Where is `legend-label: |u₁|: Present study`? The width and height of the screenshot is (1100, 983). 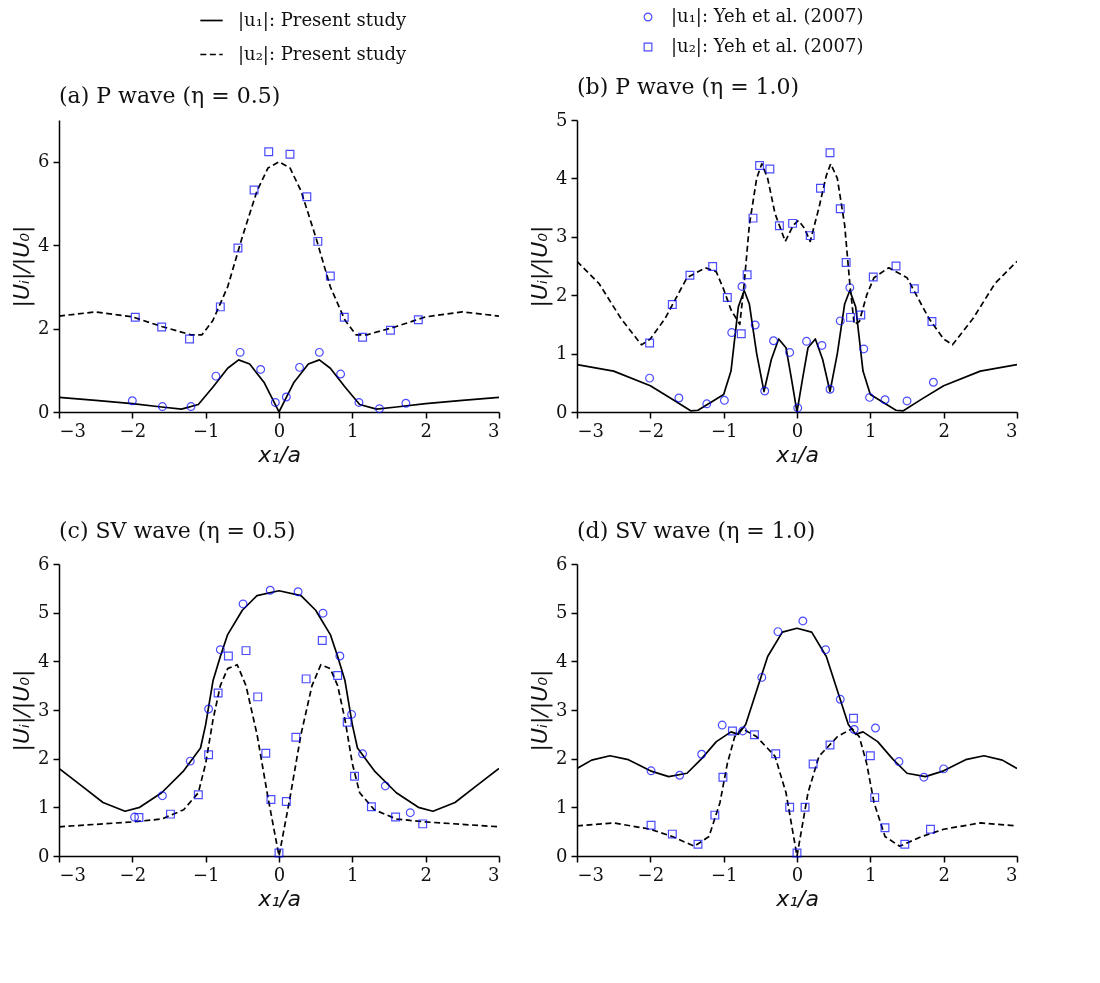 legend-label: |u₁|: Present study is located at coordinates (323, 19).